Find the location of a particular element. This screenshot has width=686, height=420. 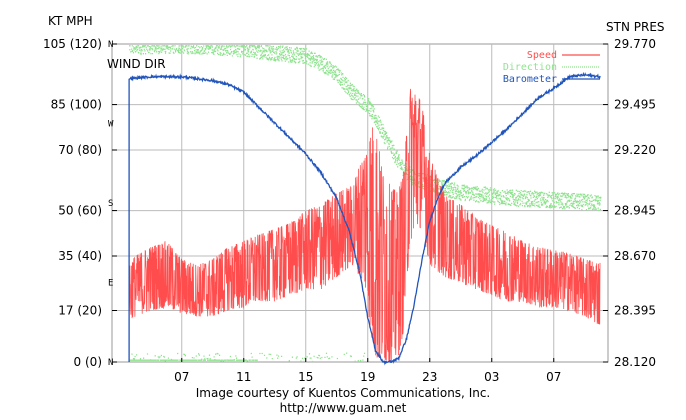

credit-line-2: http://www.guam.net is located at coordinates (343, 408).